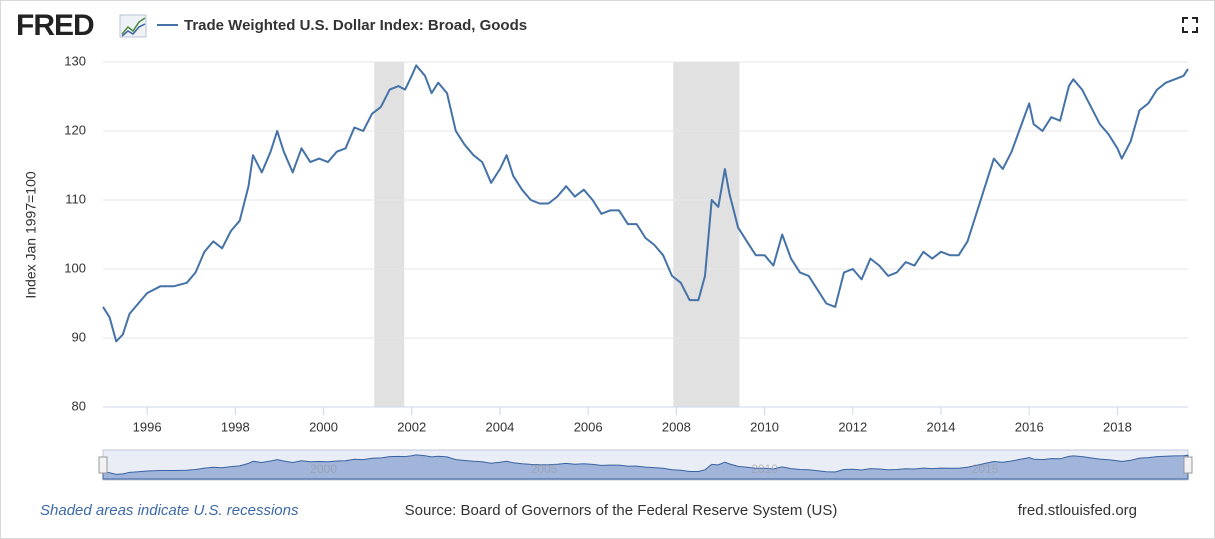  Describe the element at coordinates (235, 426) in the screenshot. I see `x-tick-label: 1998` at that location.